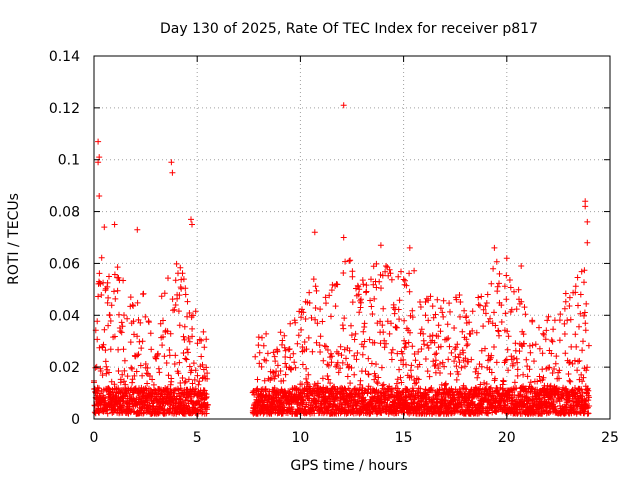 The height and width of the screenshot is (480, 640). Describe the element at coordinates (64, 57) in the screenshot. I see `y-tick-label: 0.14` at that location.